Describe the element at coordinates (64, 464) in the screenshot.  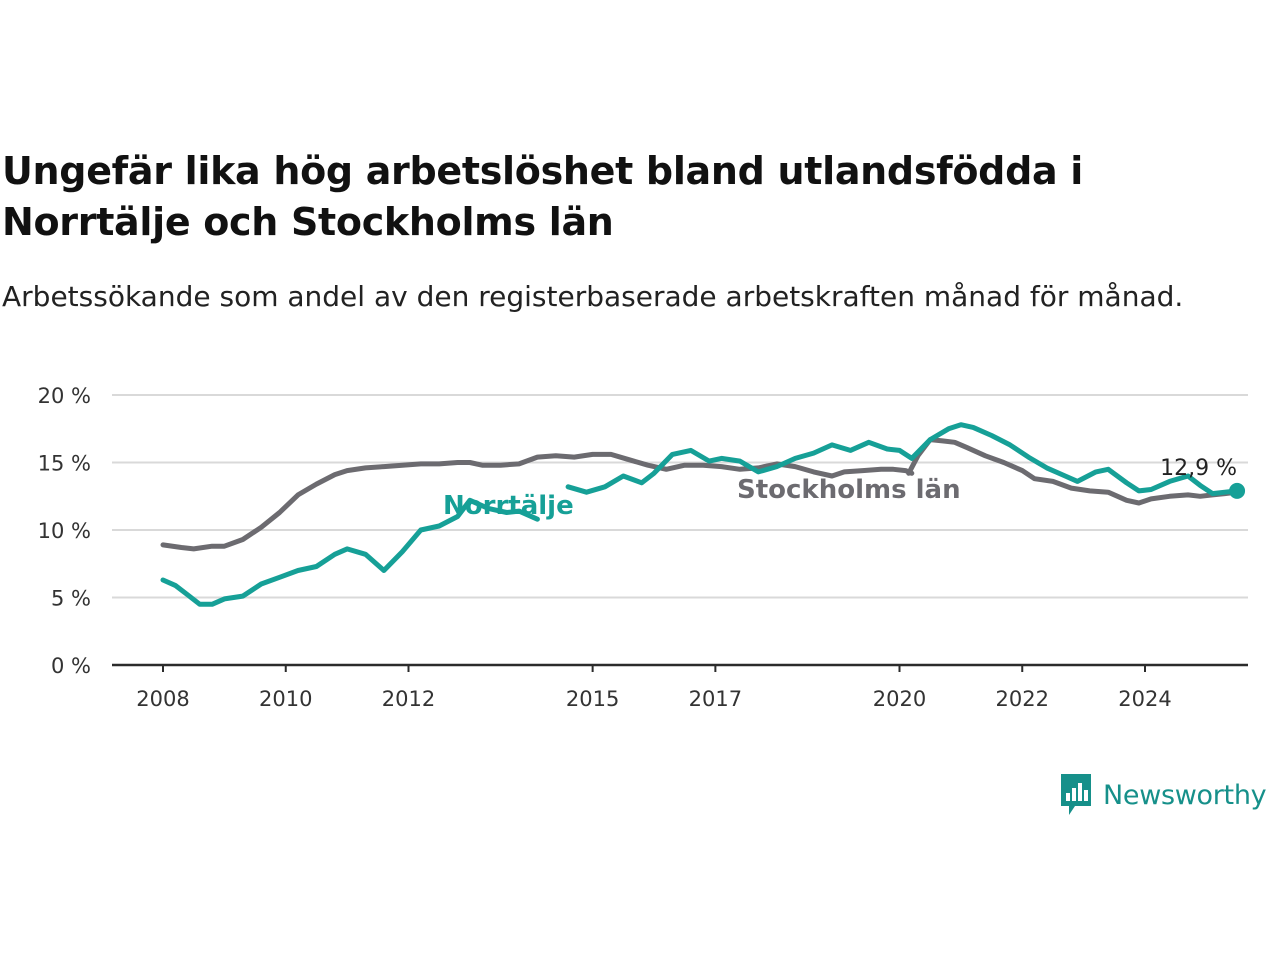
I see `y-tick-label: 15 %` at that location.